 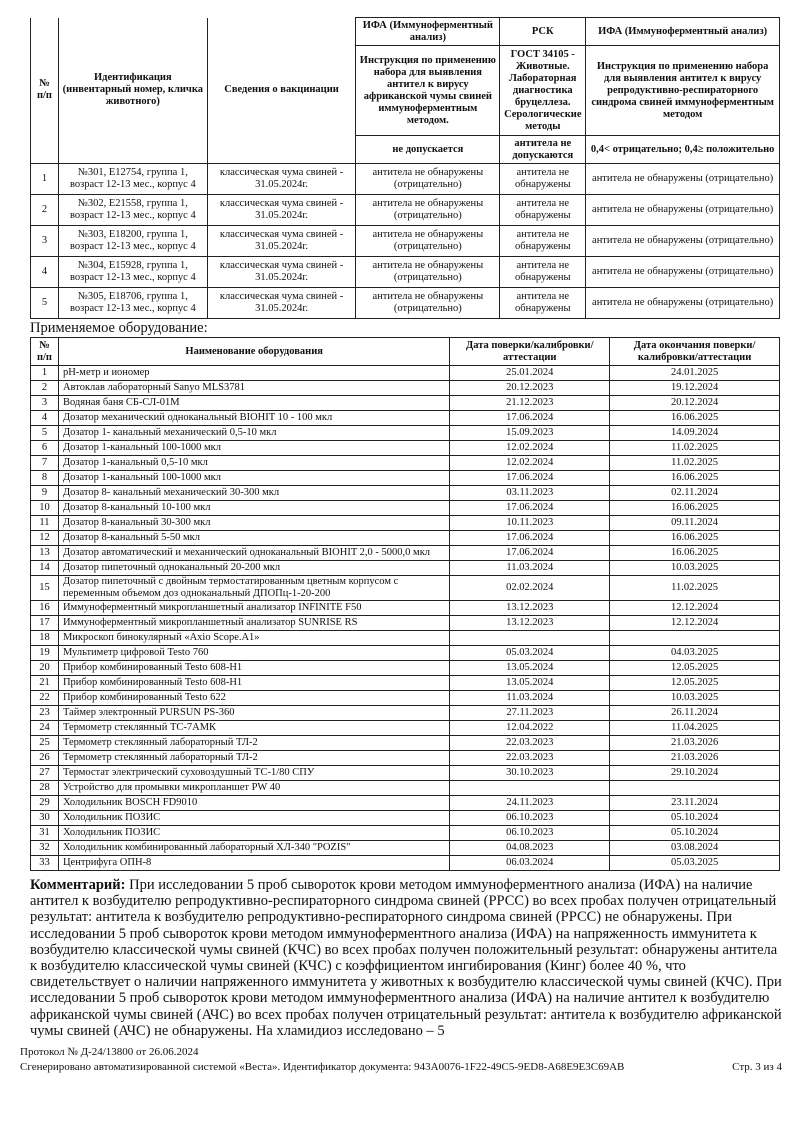 I want to click on cell-end-date: 11.02.2025, so click(x=694, y=448).